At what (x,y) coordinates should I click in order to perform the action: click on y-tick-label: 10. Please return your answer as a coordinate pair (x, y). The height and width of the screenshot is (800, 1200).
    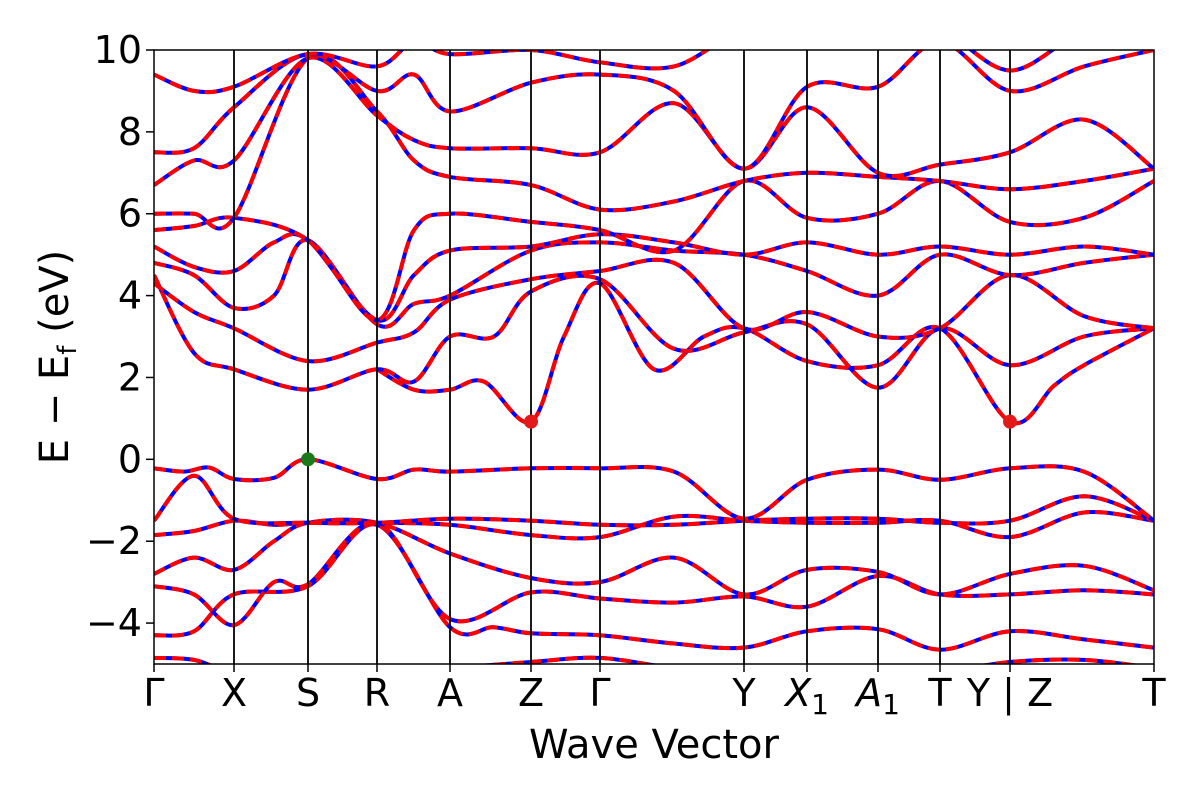
    Looking at the image, I should click on (118, 50).